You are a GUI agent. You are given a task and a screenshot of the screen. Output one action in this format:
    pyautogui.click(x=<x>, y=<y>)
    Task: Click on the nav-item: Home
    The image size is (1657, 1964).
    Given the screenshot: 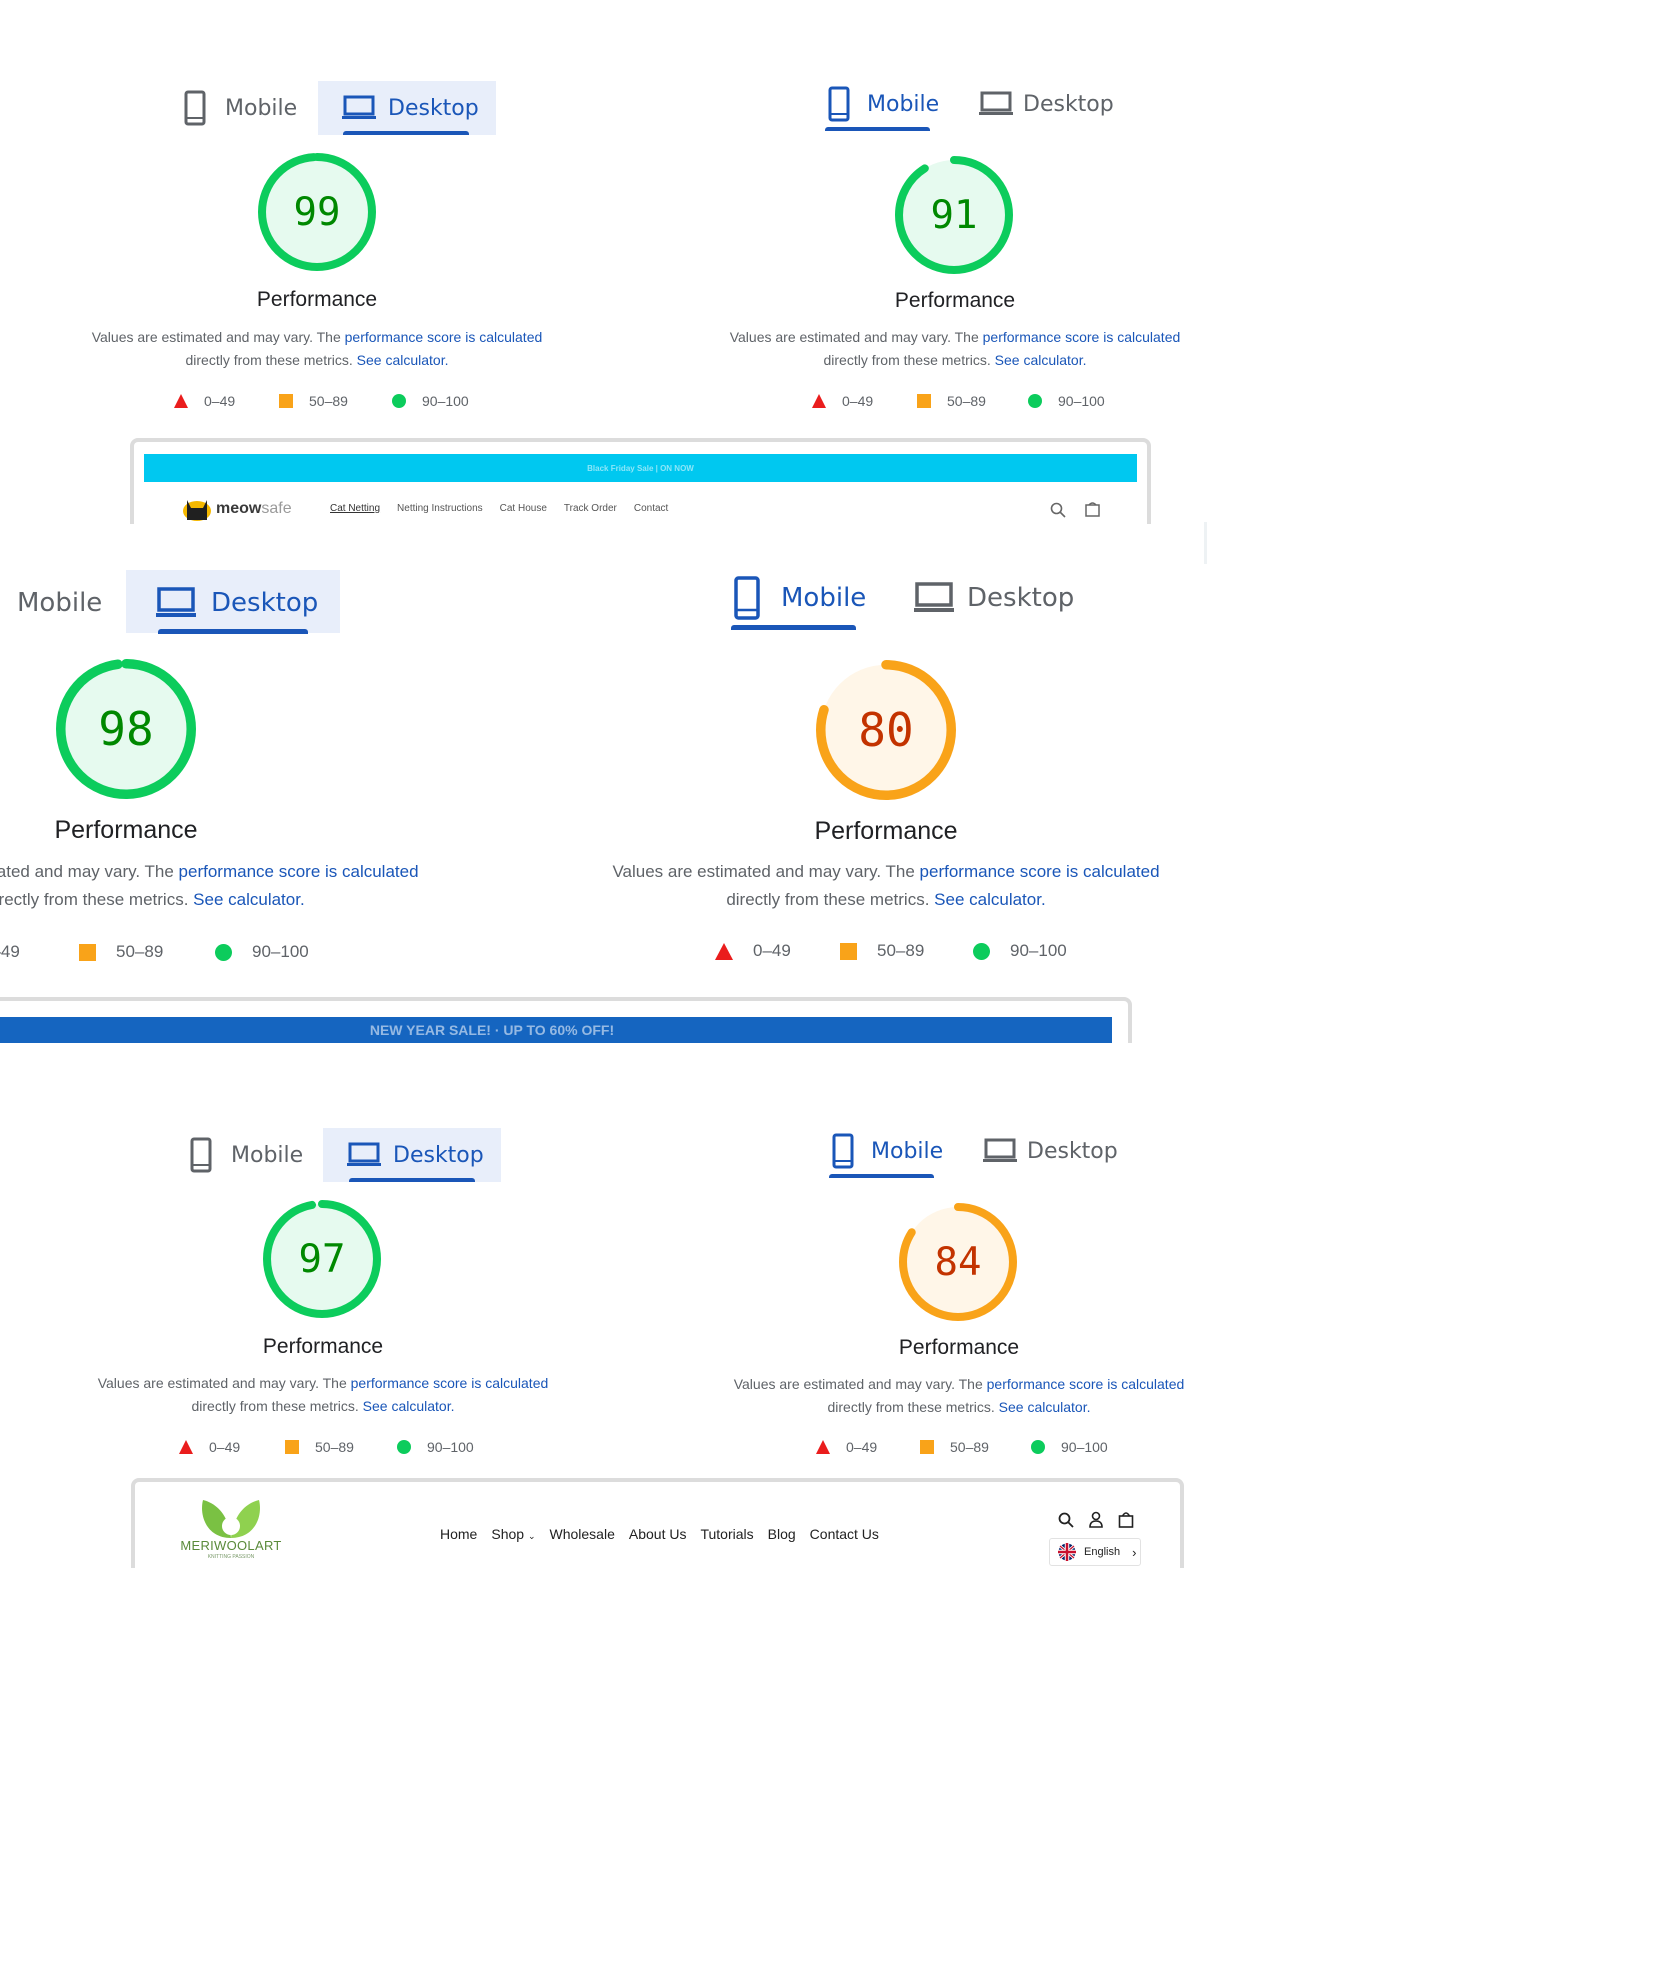 What is the action you would take?
    pyautogui.click(x=459, y=1534)
    